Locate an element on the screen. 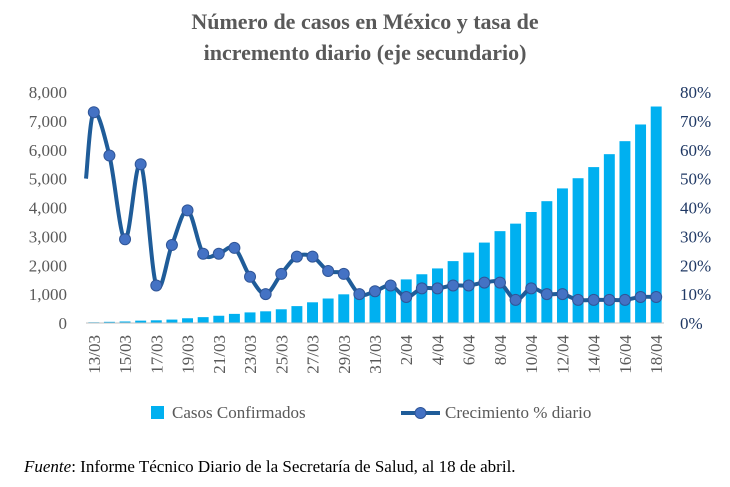 This screenshot has width=730, height=487. legend-swatch-casos is located at coordinates (157, 412).